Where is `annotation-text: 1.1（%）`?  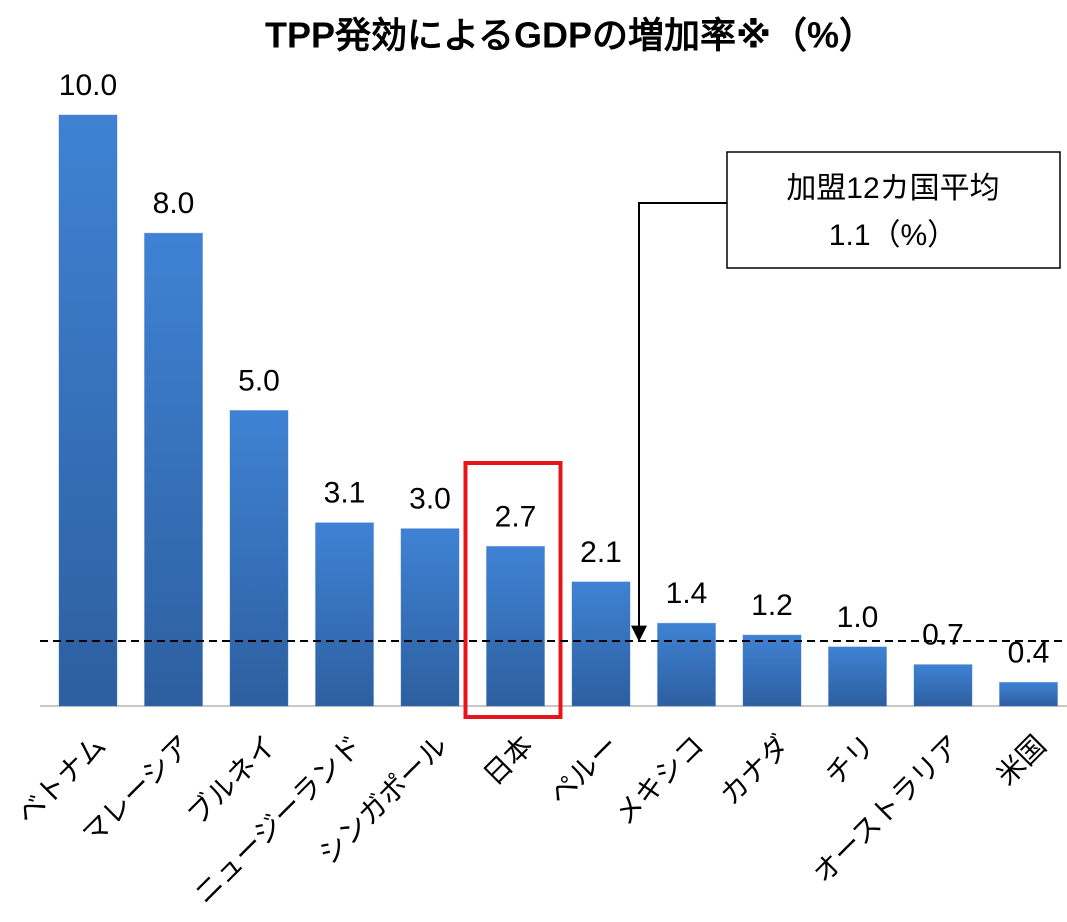
annotation-text: 1.1（%） is located at coordinates (893, 235).